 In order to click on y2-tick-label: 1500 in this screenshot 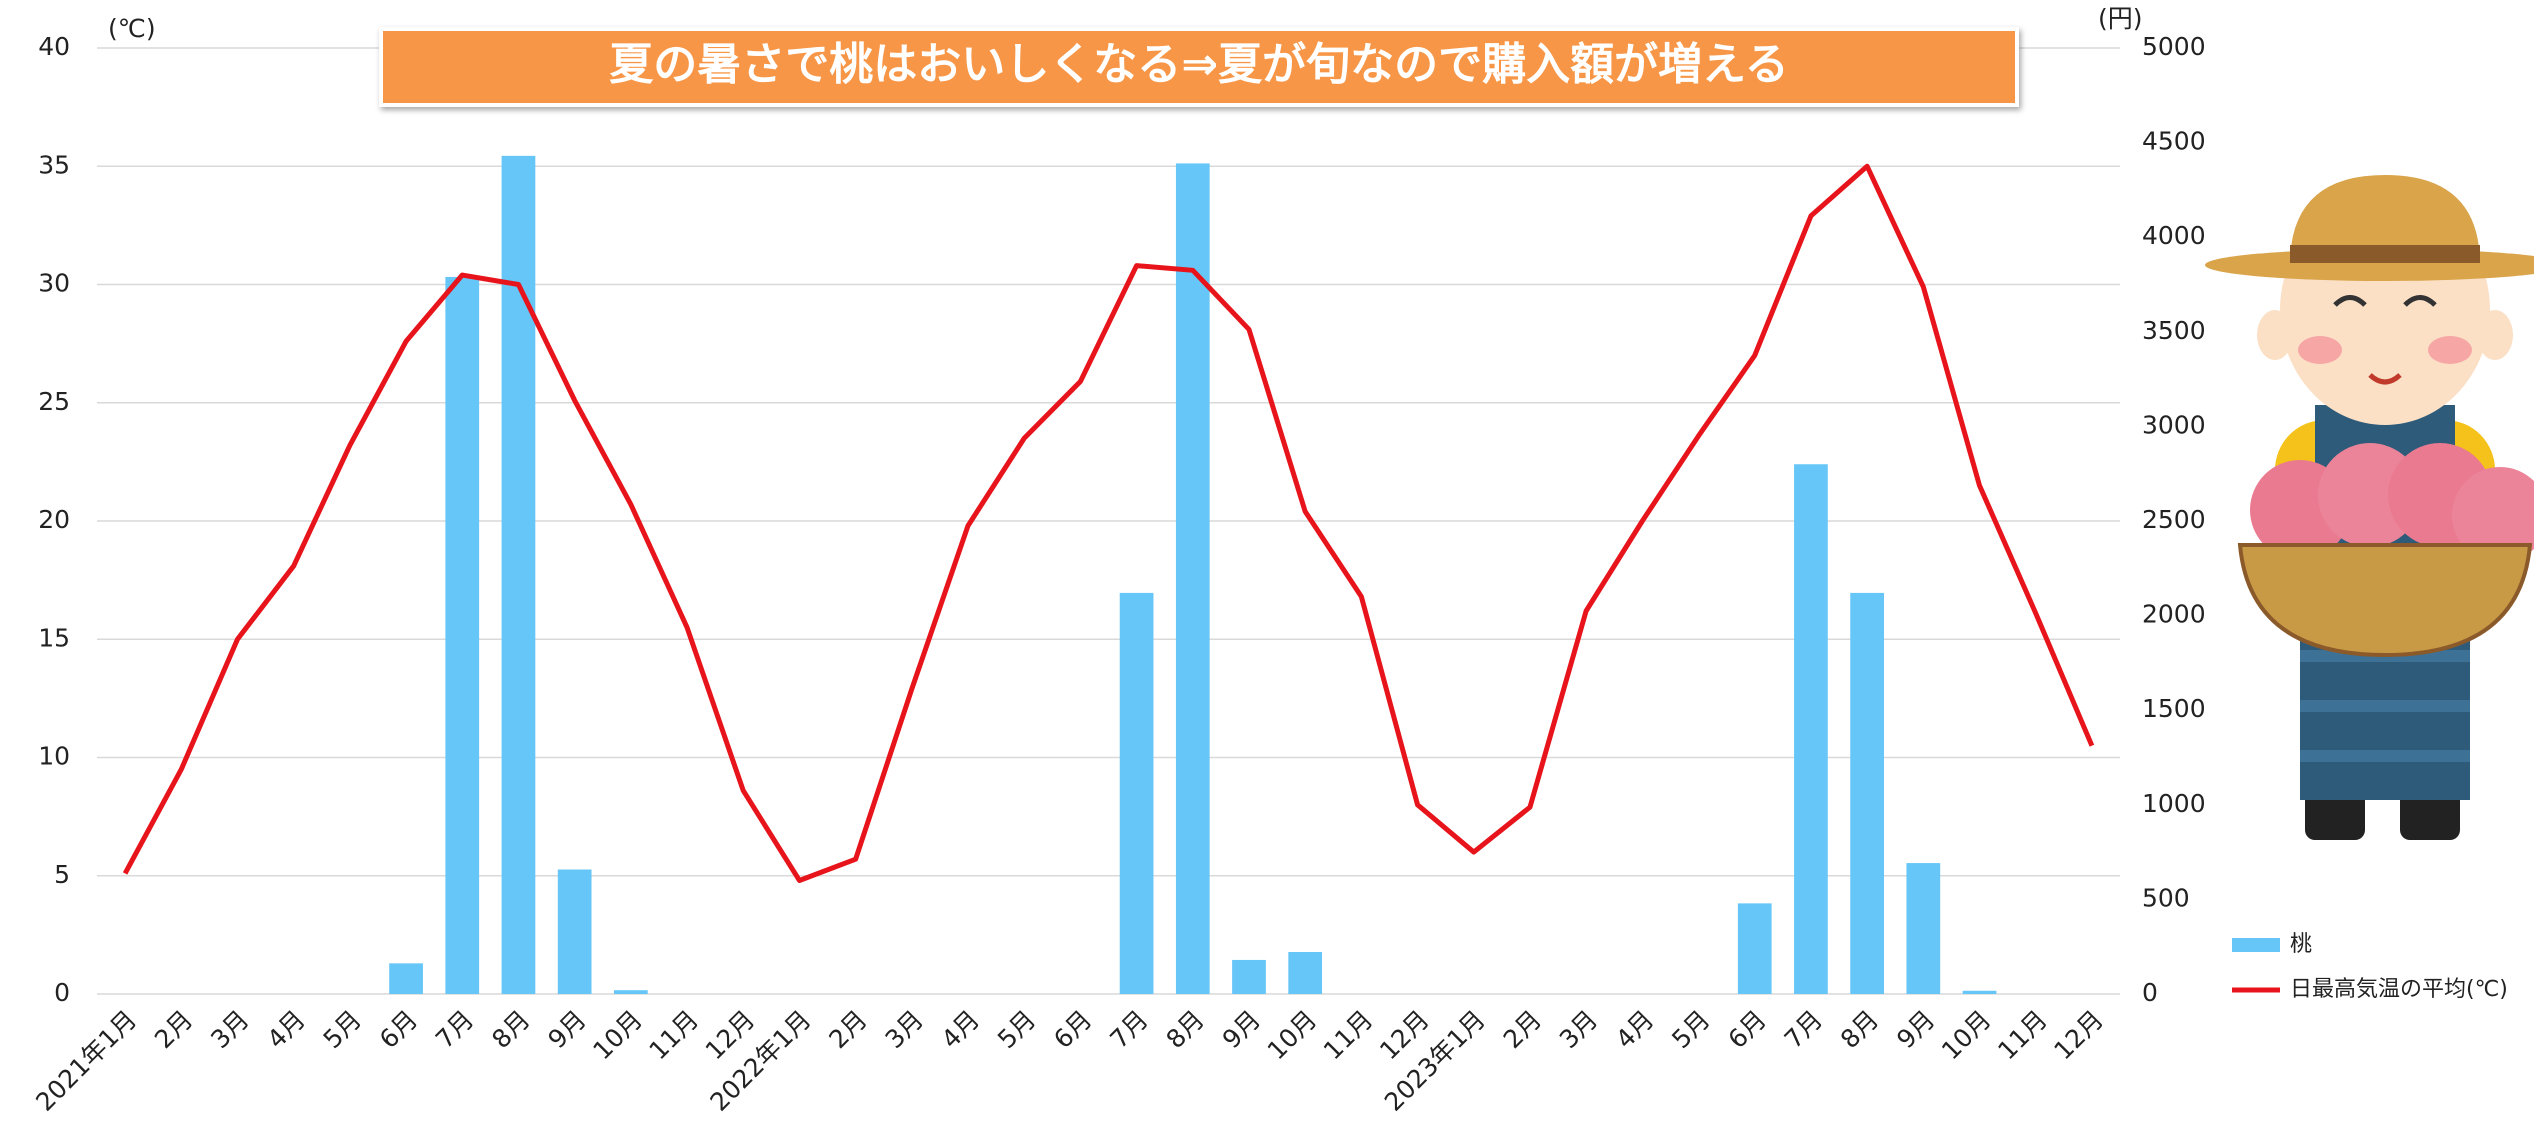, I will do `click(2174, 708)`.